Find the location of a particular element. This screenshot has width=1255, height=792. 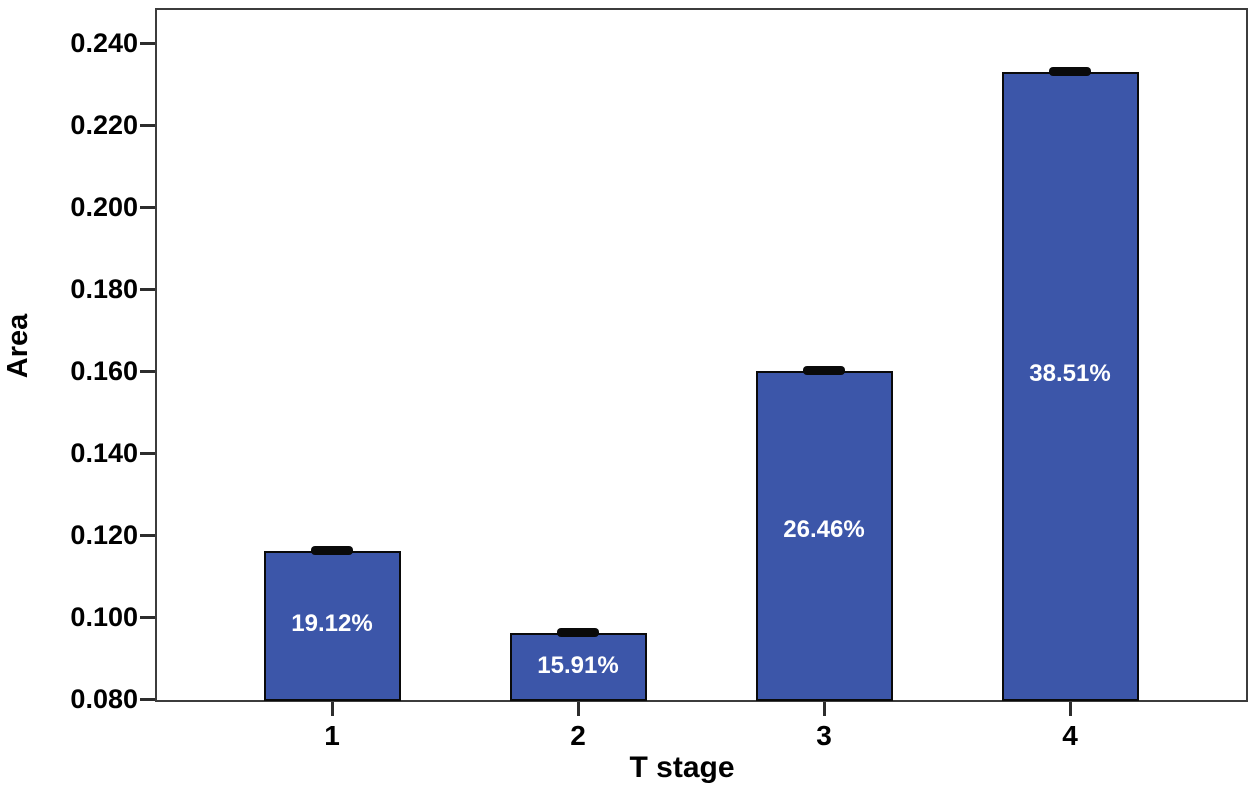

x-tick-label: 4 is located at coordinates (1070, 735).